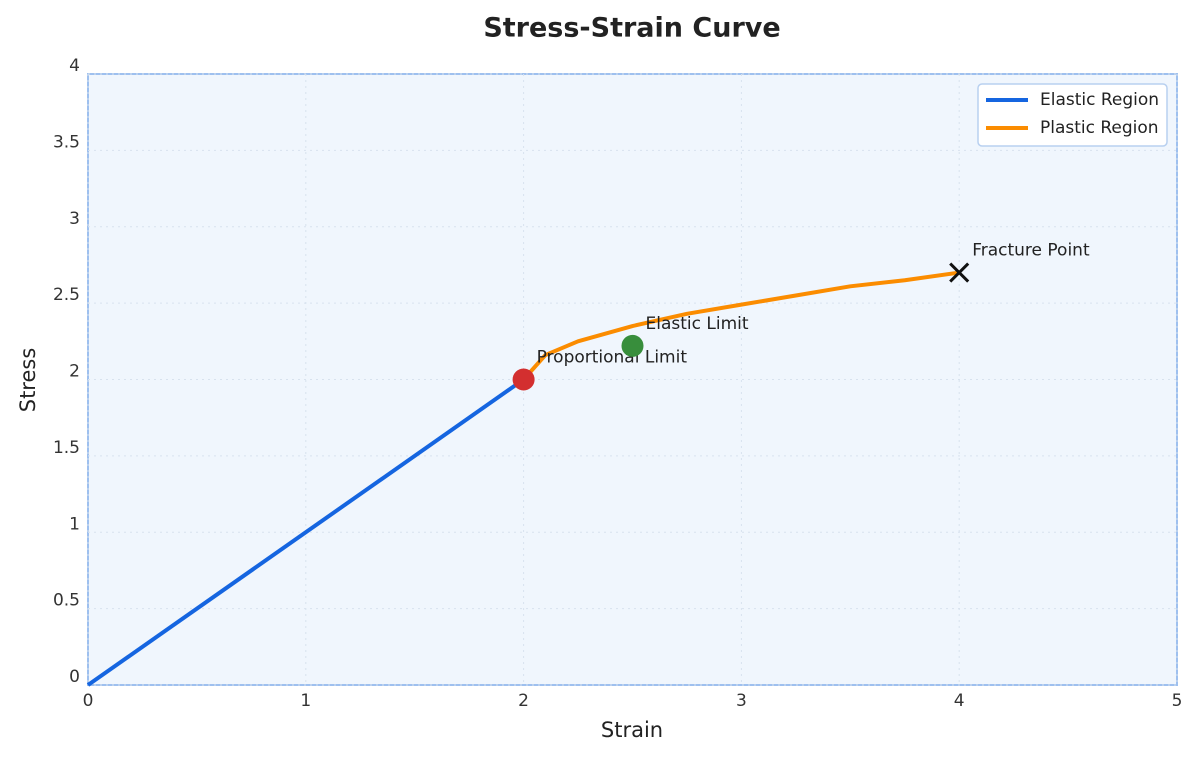  Describe the element at coordinates (74, 372) in the screenshot. I see `y-tick-label: 2` at that location.